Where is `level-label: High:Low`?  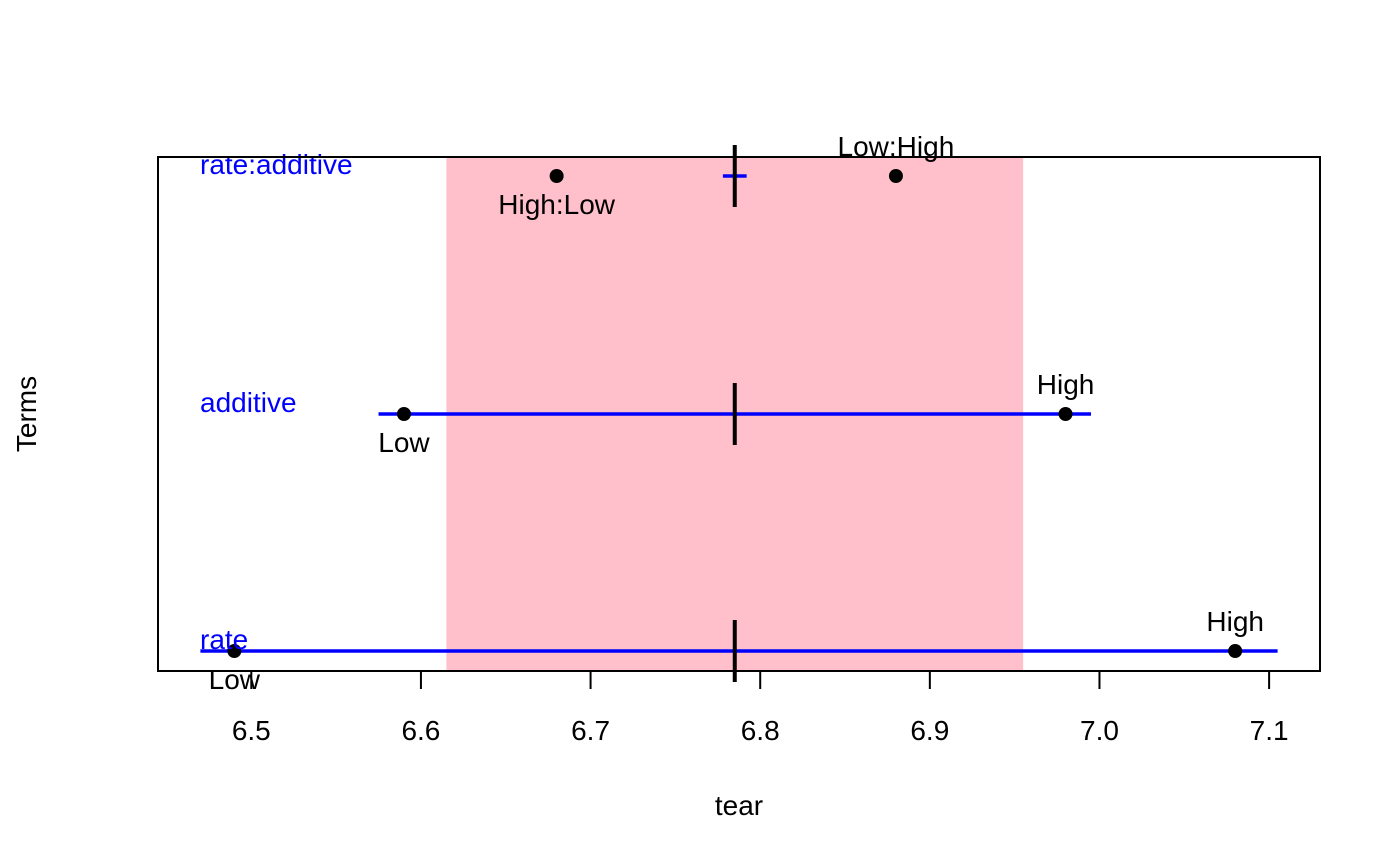 level-label: High:Low is located at coordinates (557, 204).